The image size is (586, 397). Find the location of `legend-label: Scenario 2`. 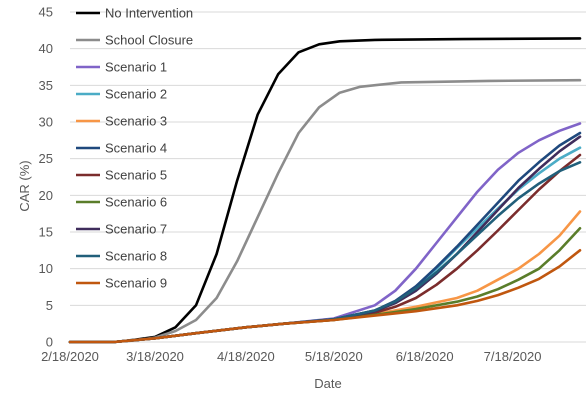

legend-label: Scenario 2 is located at coordinates (136, 94).